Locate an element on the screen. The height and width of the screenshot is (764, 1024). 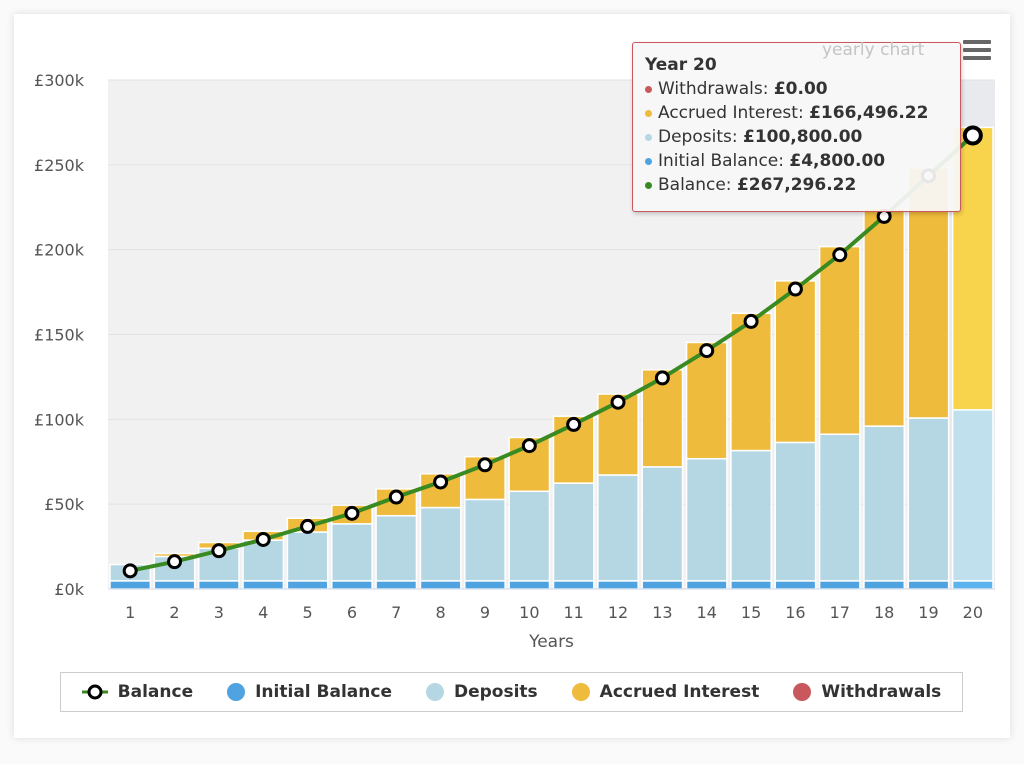
x-tick-label: 3 is located at coordinates (219, 612).